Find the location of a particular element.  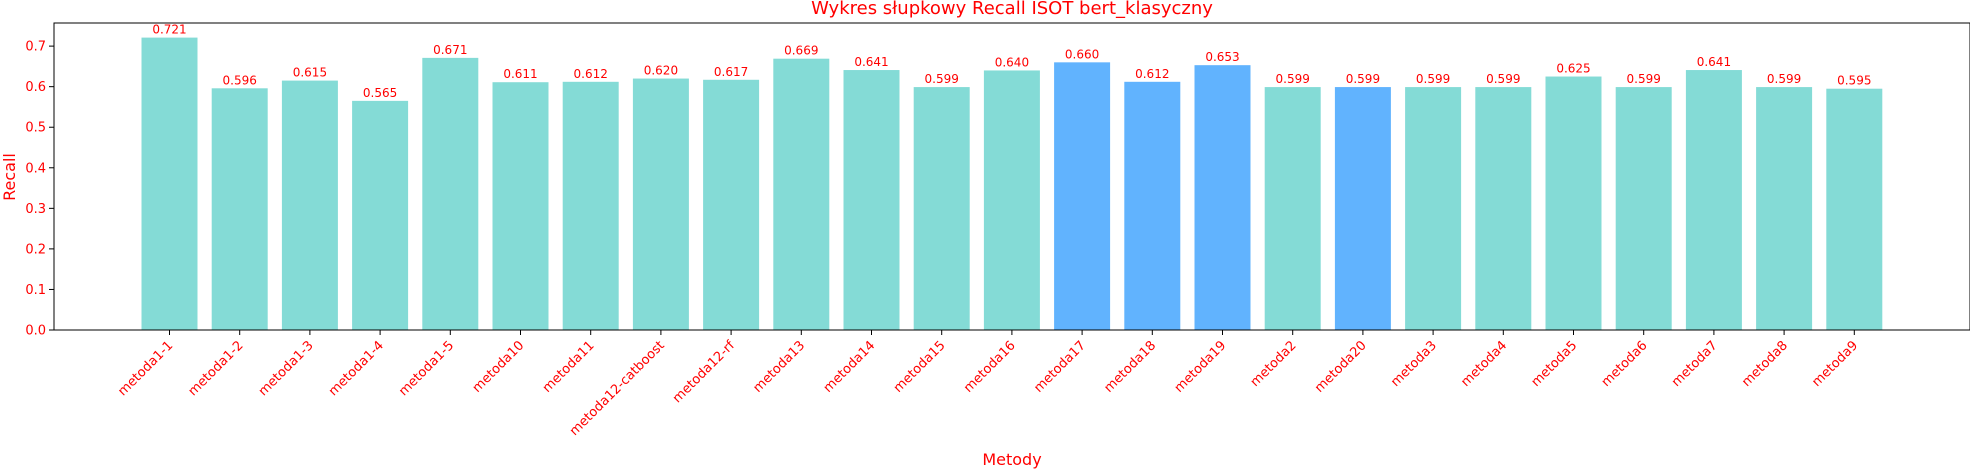

data-label-metoda18: 0.612 is located at coordinates (1152, 74).